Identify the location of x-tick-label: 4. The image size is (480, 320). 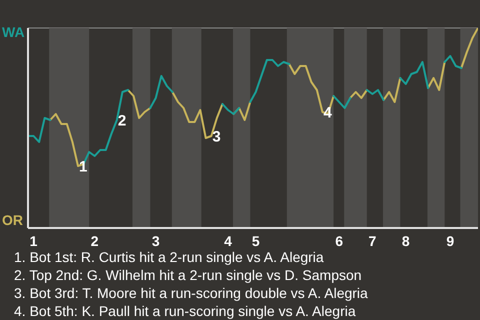
(228, 240).